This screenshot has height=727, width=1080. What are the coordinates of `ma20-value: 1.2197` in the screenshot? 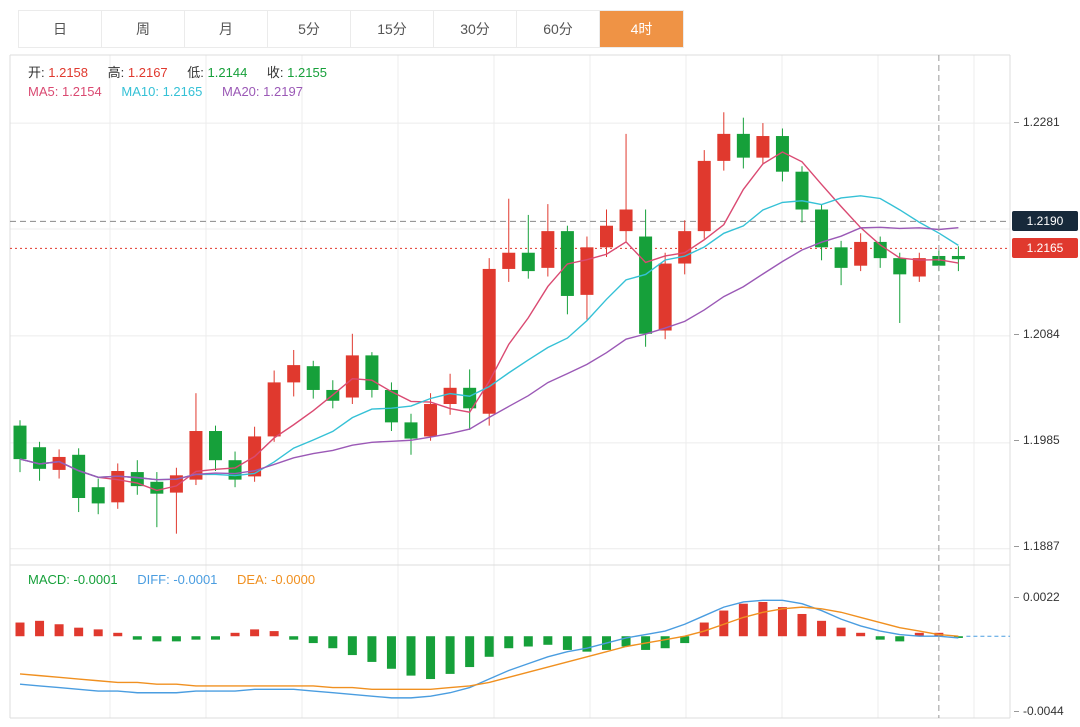 It's located at (283, 91).